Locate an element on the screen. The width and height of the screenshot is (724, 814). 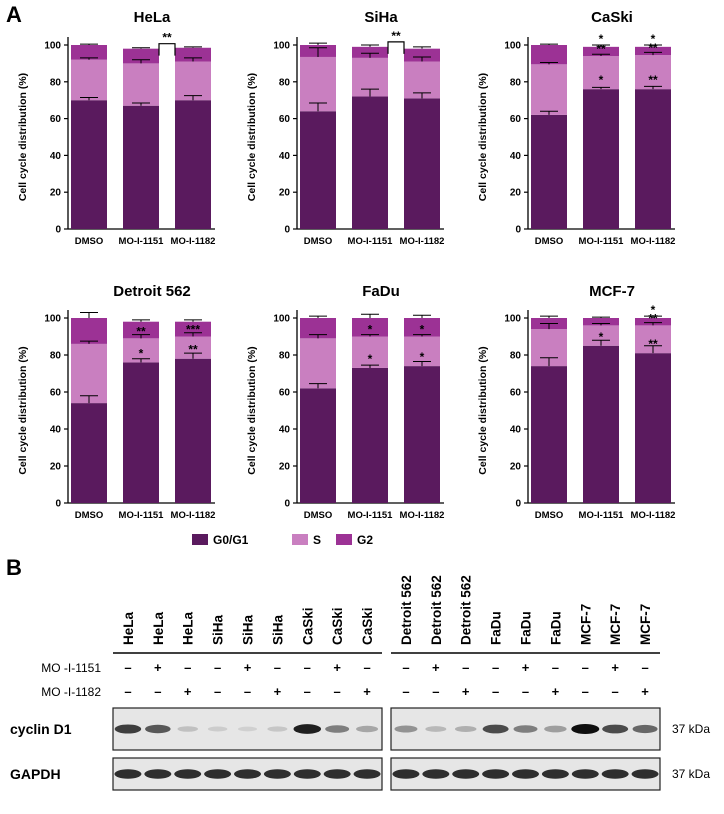
legend-label: G2 is located at coordinates (365, 540).